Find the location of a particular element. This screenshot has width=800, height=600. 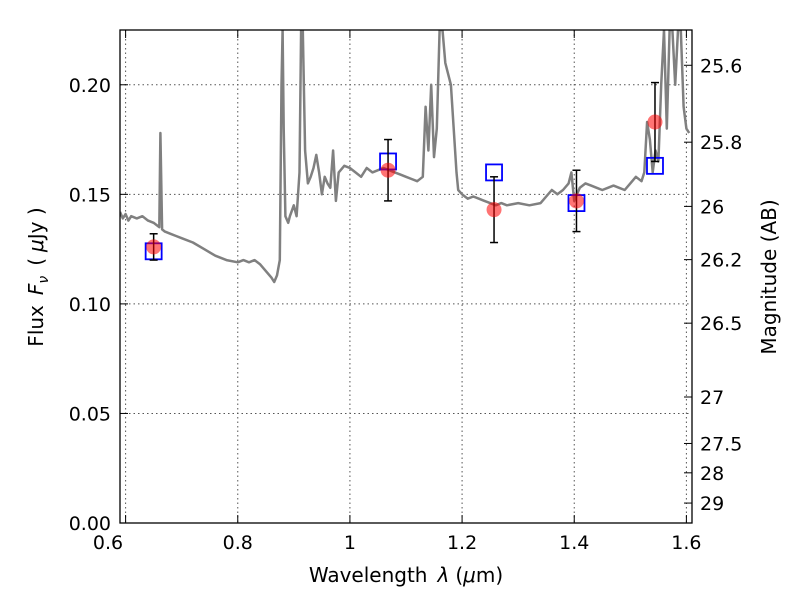

right-axis-tick-label: 27 is located at coordinates (712, 398).